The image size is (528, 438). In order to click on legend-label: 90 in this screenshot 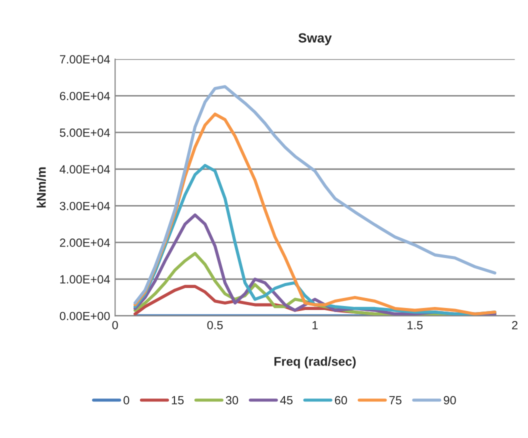, I will do `click(450, 400)`.